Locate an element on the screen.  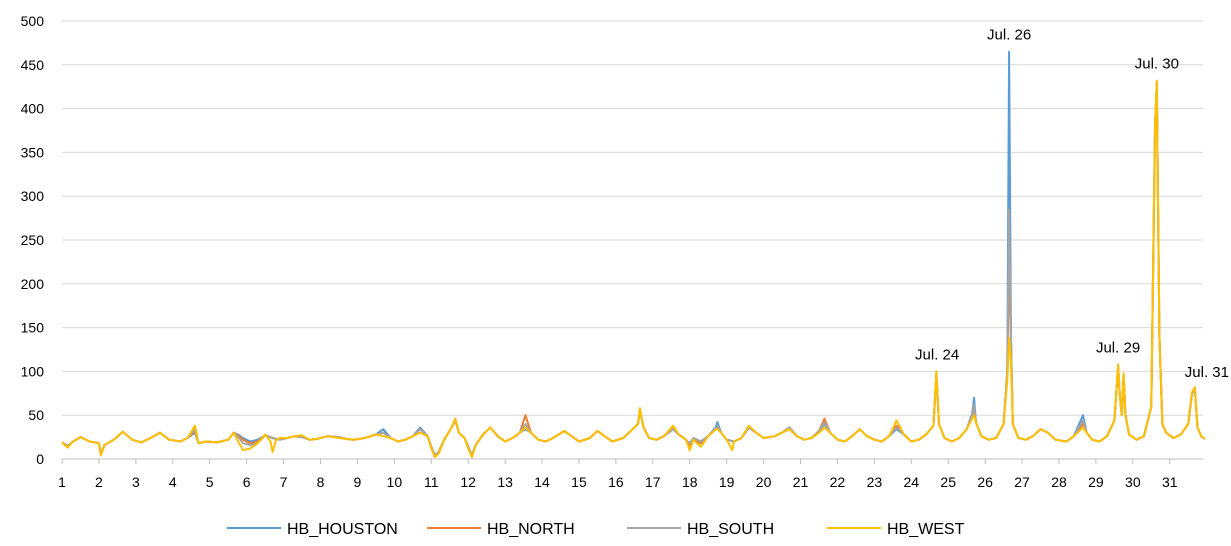
y-tick-label: 50 is located at coordinates (36, 415).